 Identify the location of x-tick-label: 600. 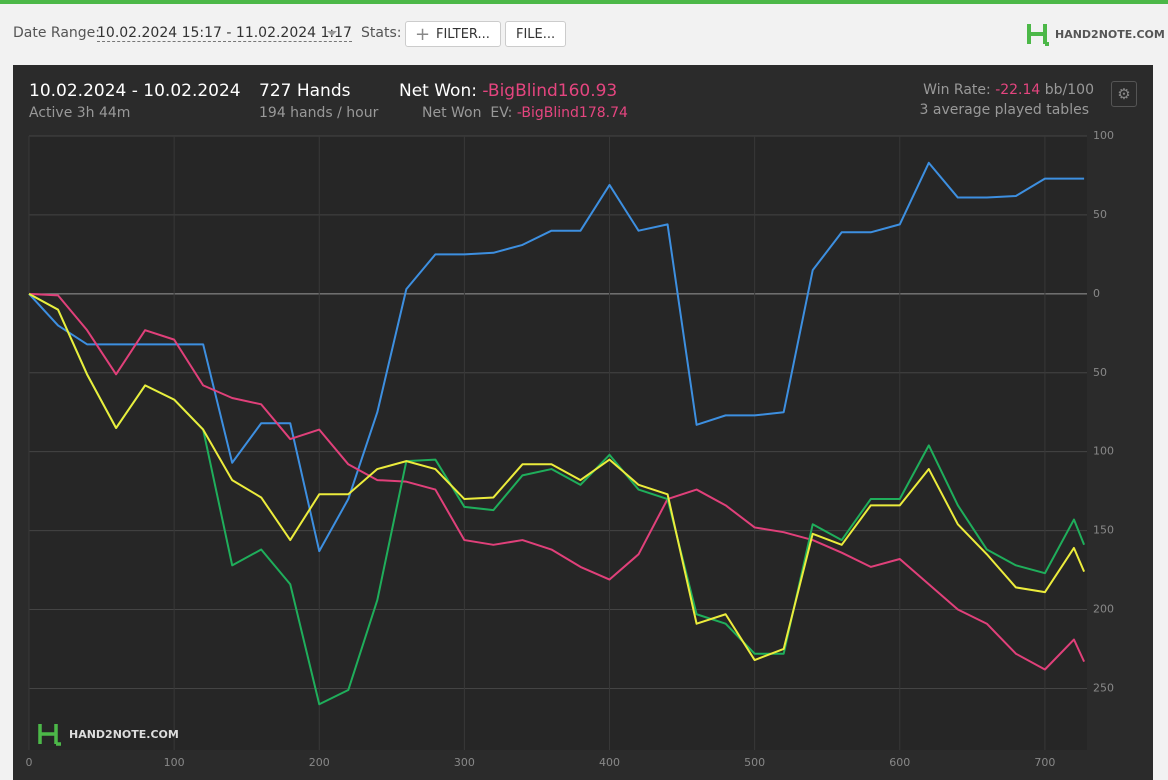
(899, 762).